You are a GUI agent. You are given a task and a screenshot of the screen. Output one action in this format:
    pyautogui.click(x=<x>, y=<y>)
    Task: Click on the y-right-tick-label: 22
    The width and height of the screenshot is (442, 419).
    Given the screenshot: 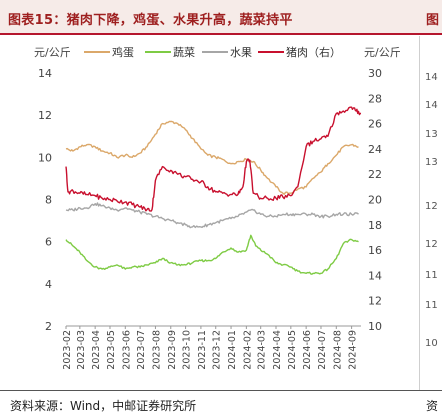 What is the action you would take?
    pyautogui.click(x=375, y=174)
    